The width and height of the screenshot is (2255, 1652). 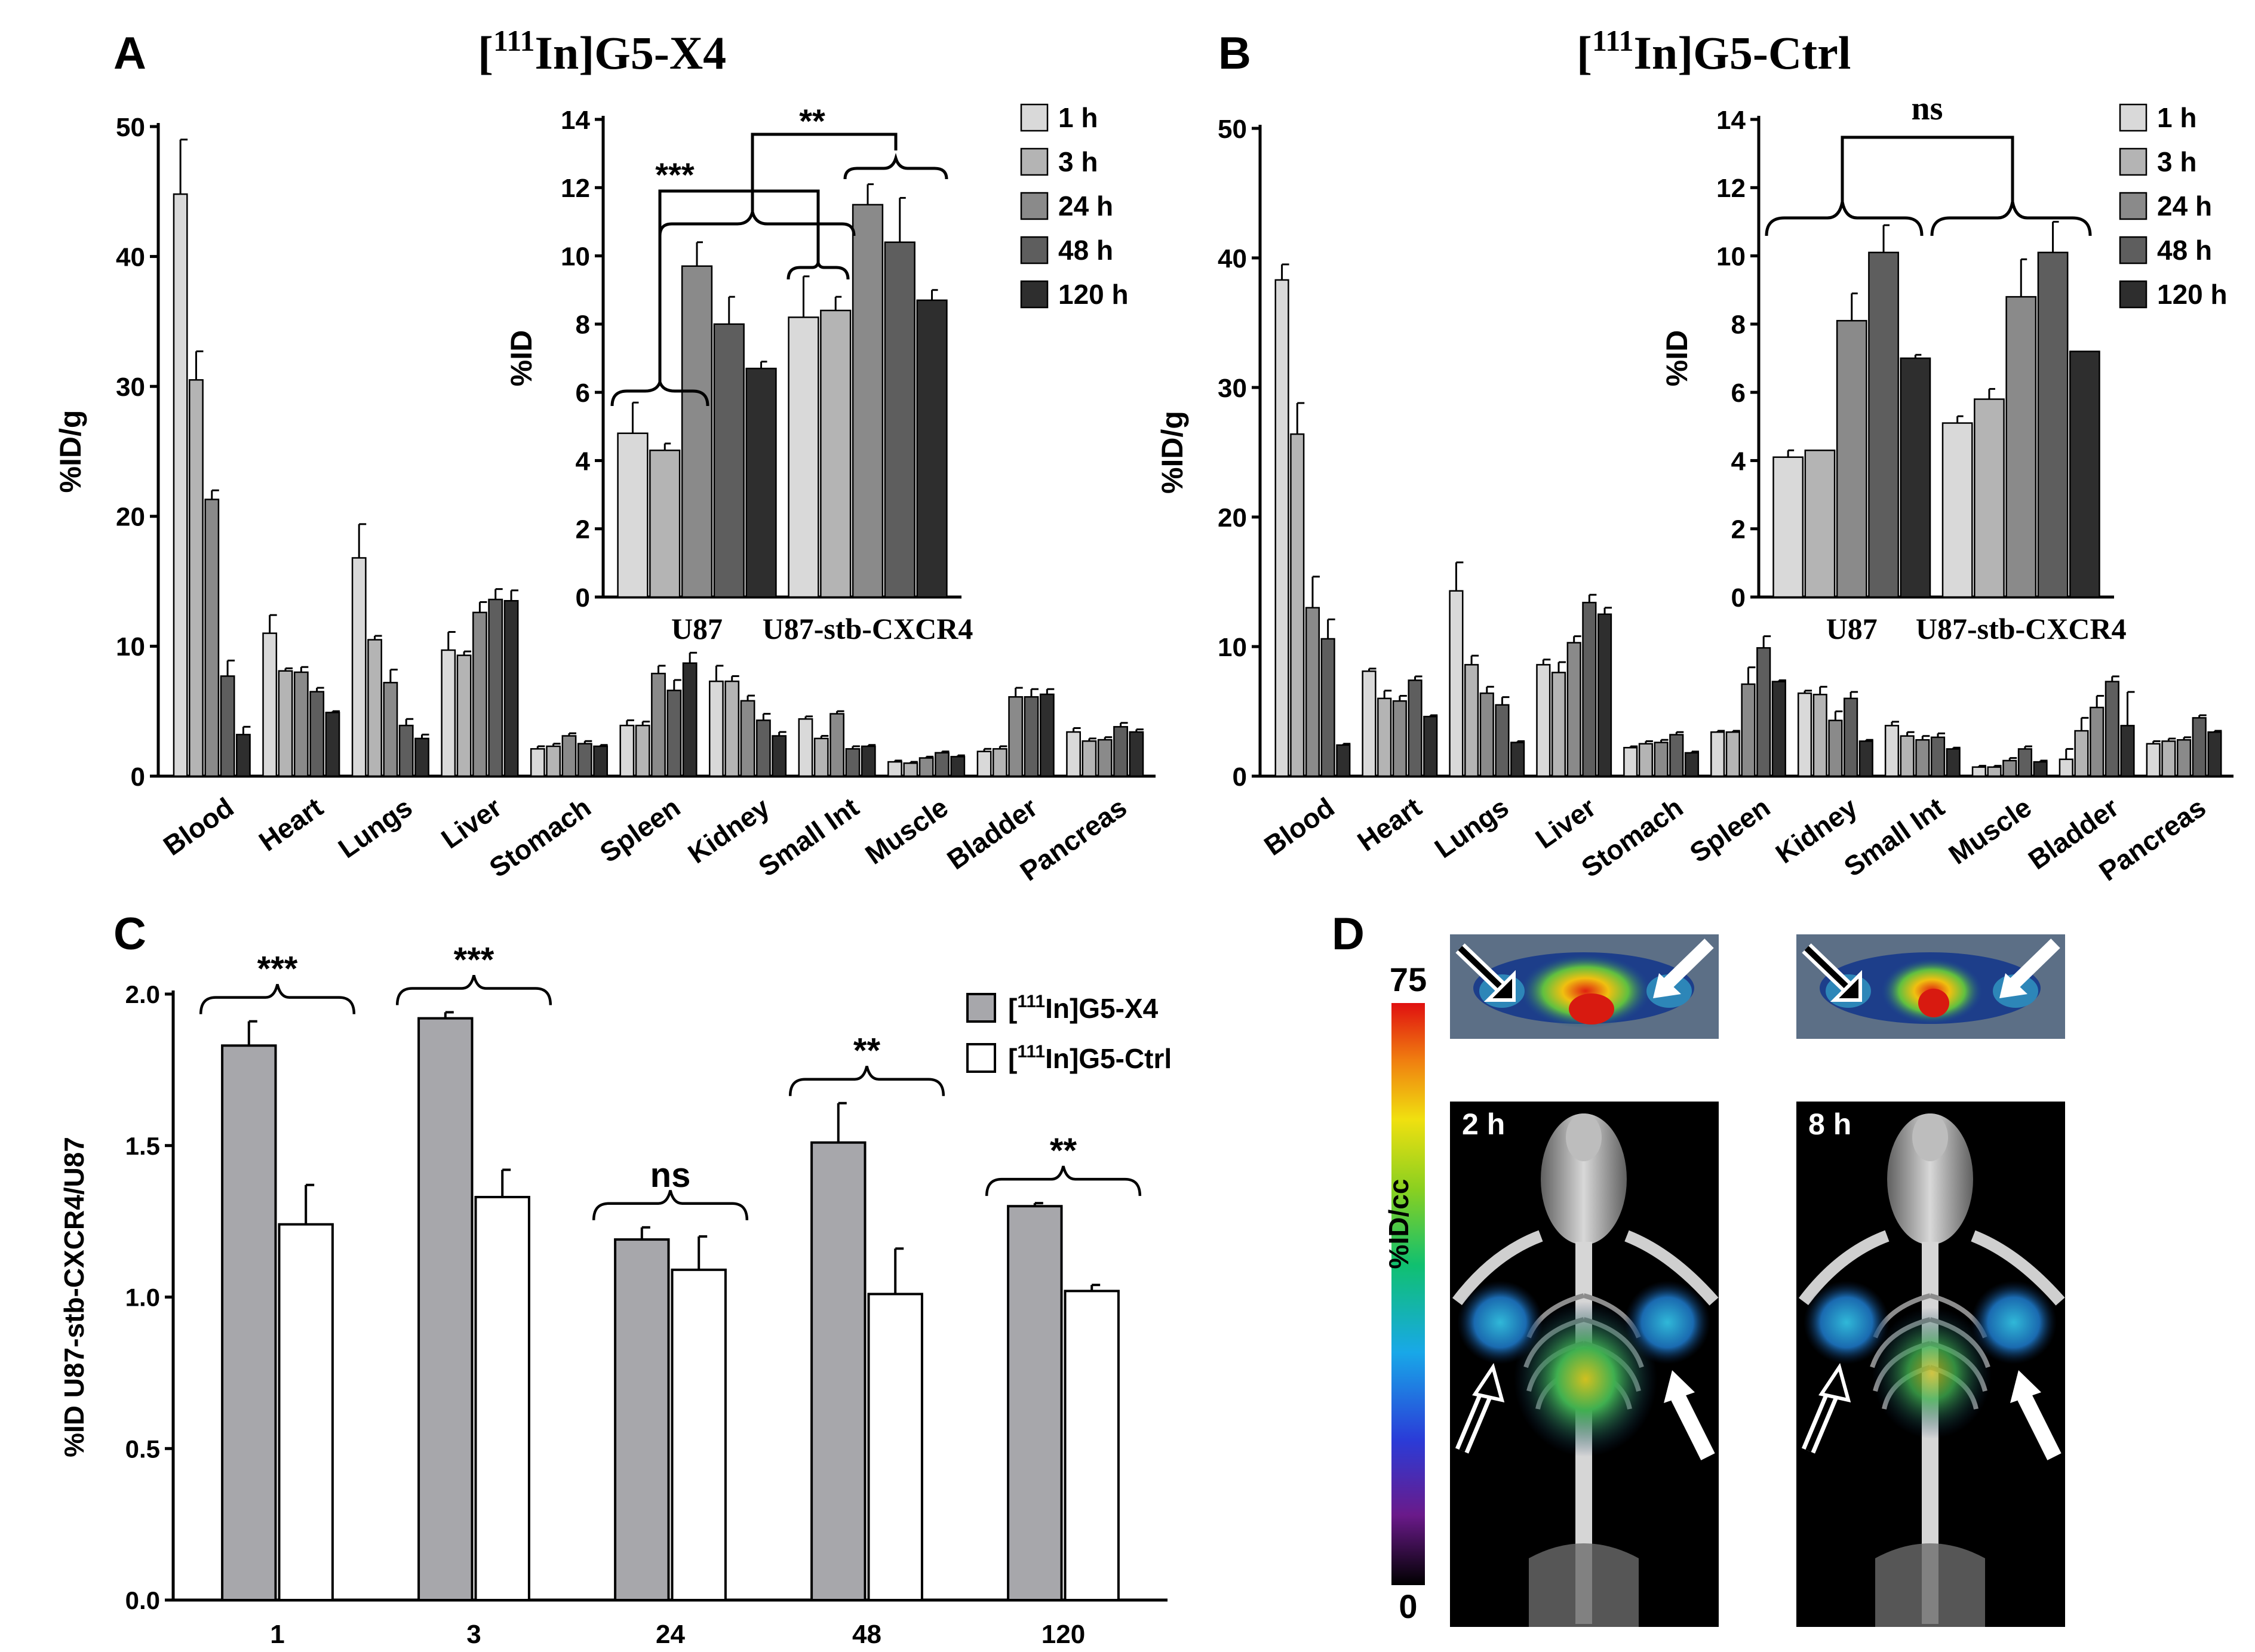 I want to click on colour-scale-label: %ID/cc, so click(x=1398, y=1224).